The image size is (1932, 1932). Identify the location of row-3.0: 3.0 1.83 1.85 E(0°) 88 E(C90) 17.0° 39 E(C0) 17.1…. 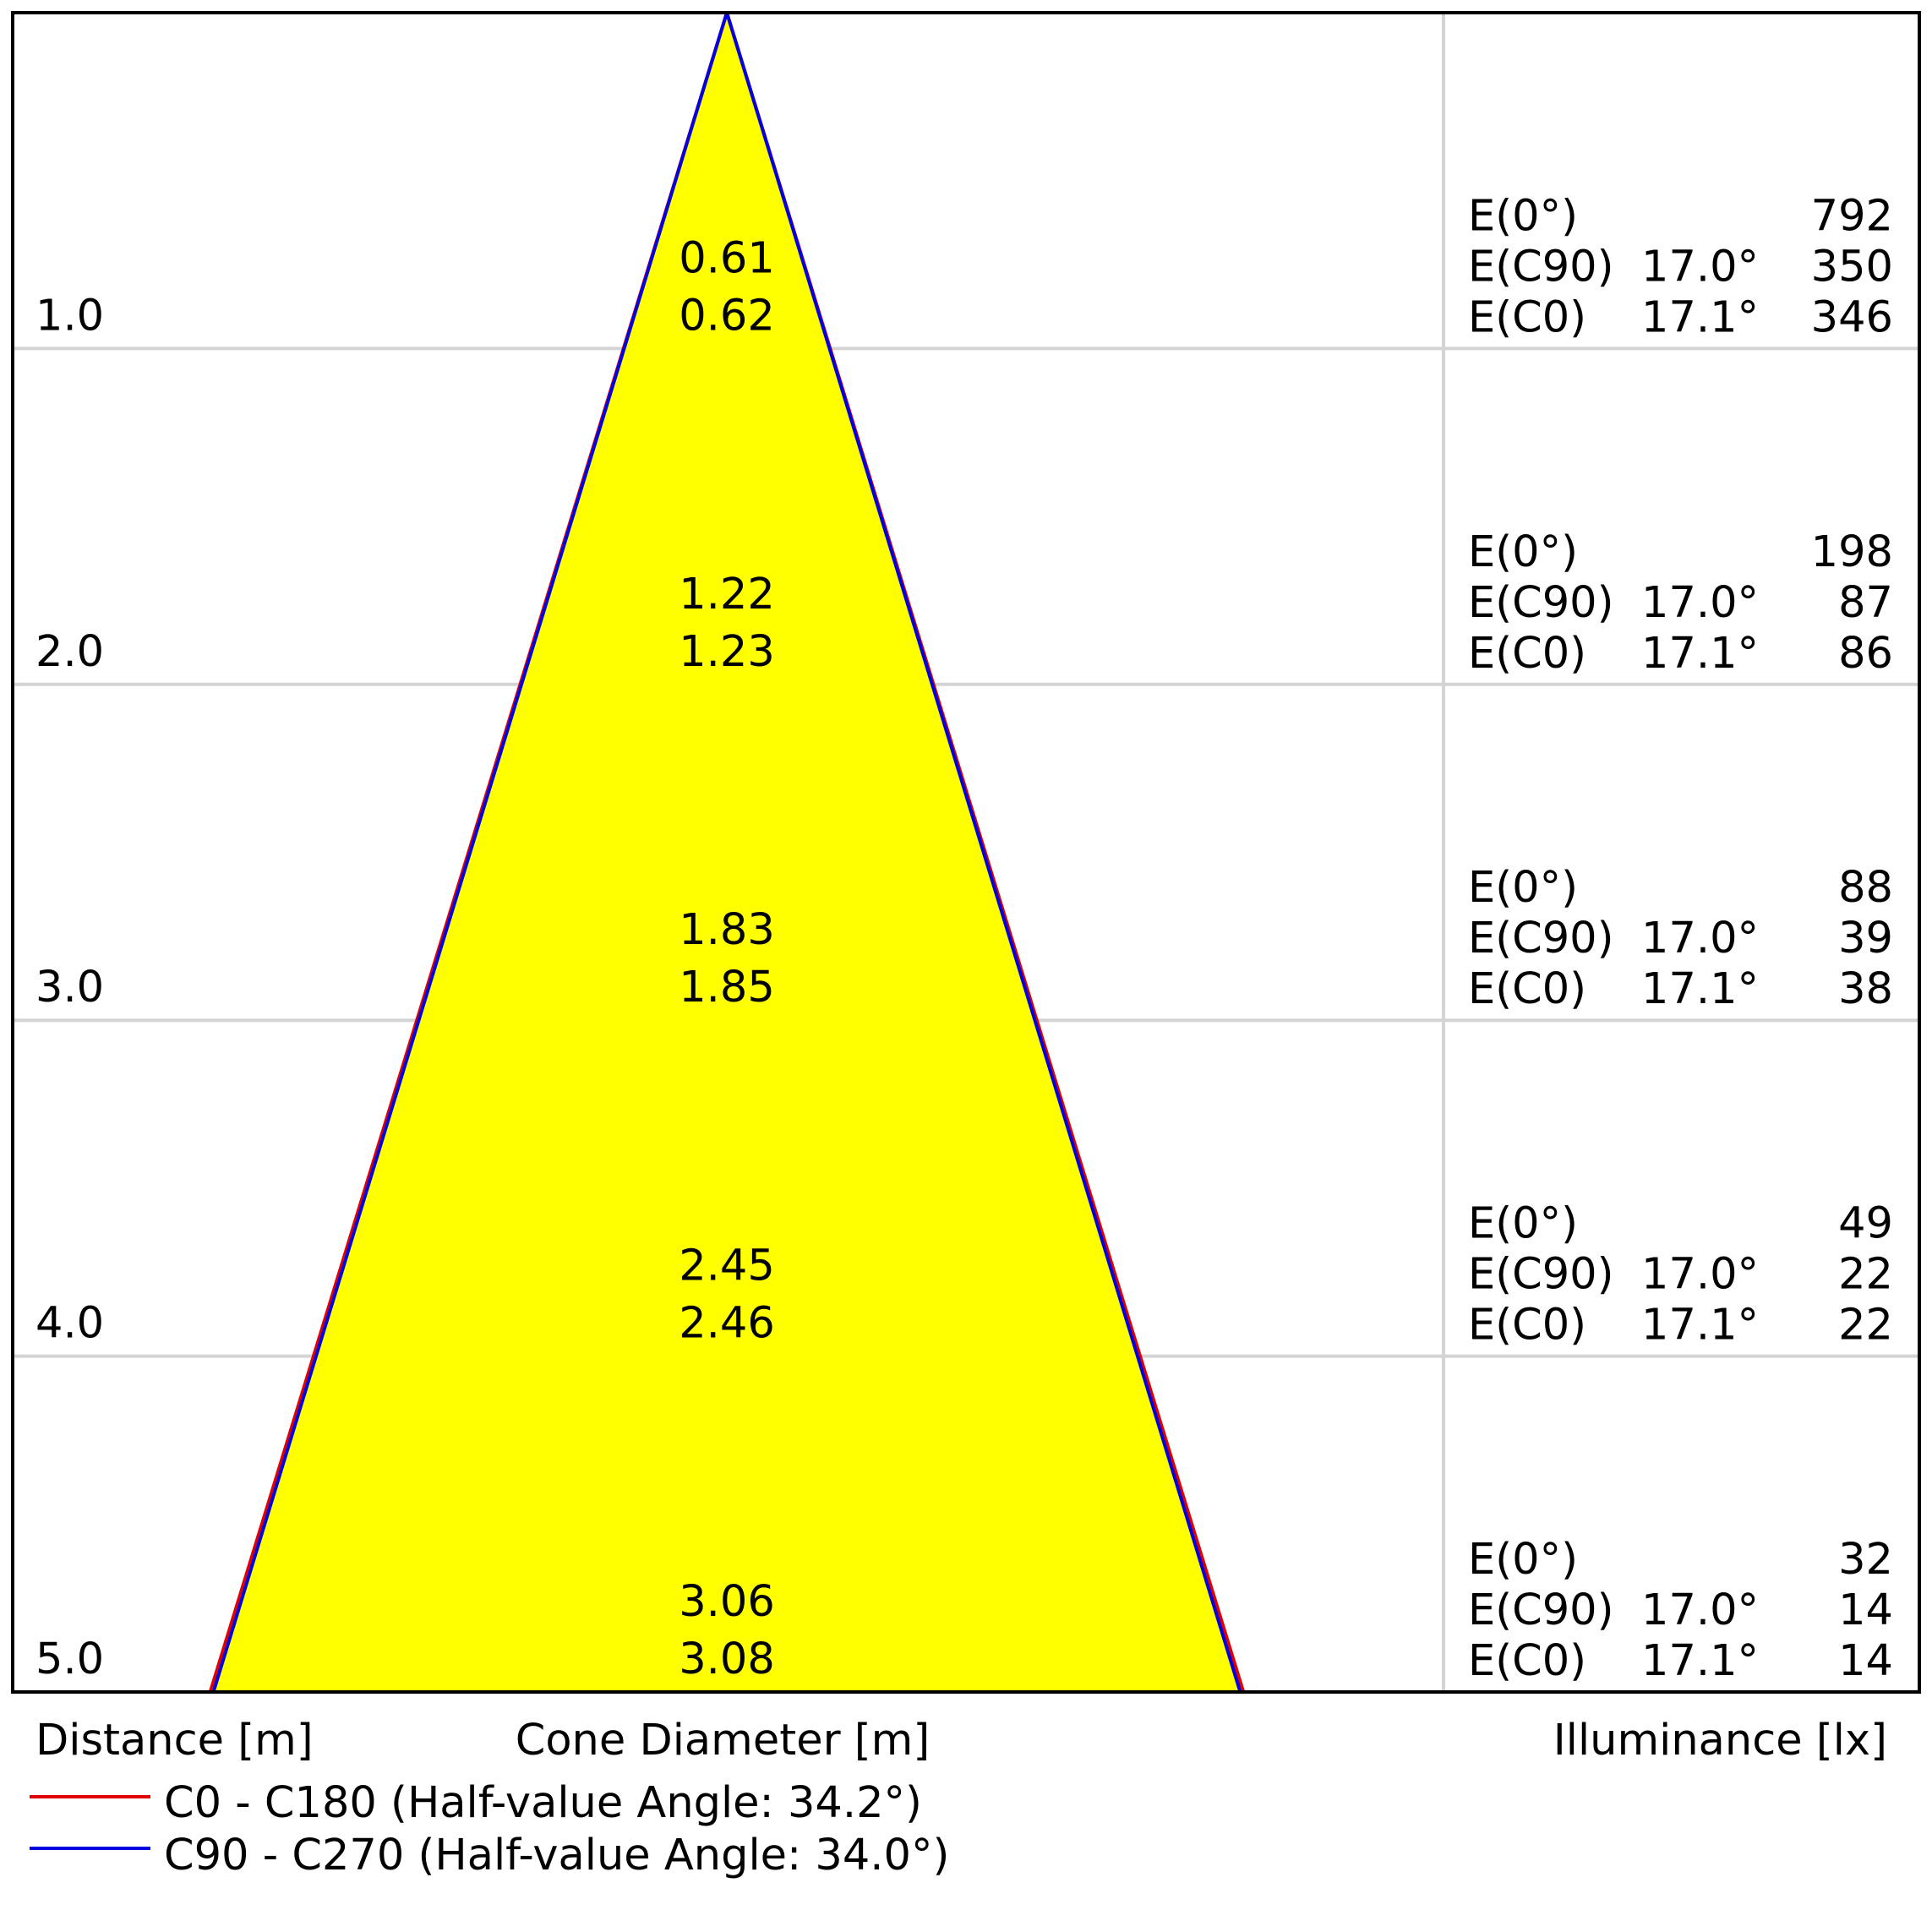
(964, 938).